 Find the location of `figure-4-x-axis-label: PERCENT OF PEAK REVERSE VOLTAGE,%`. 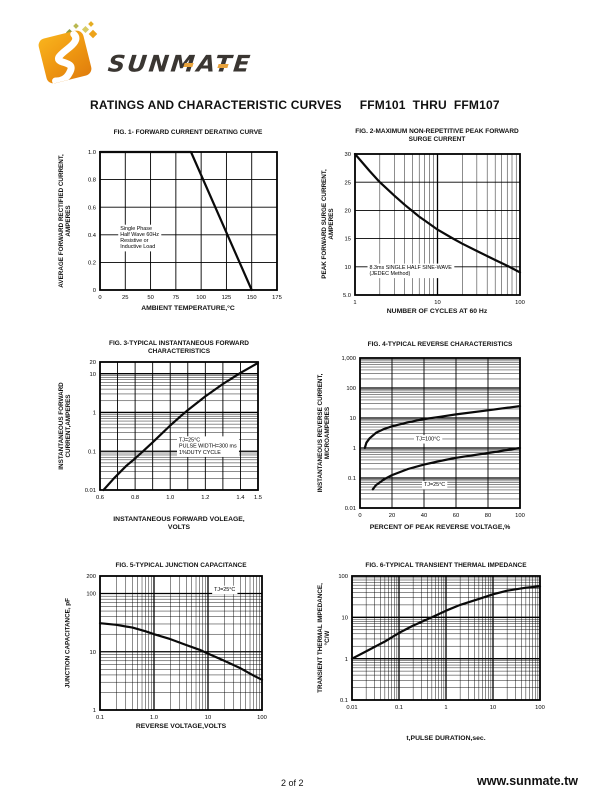

figure-4-x-axis-label: PERCENT OF PEAK REVERSE VOLTAGE,% is located at coordinates (440, 527).